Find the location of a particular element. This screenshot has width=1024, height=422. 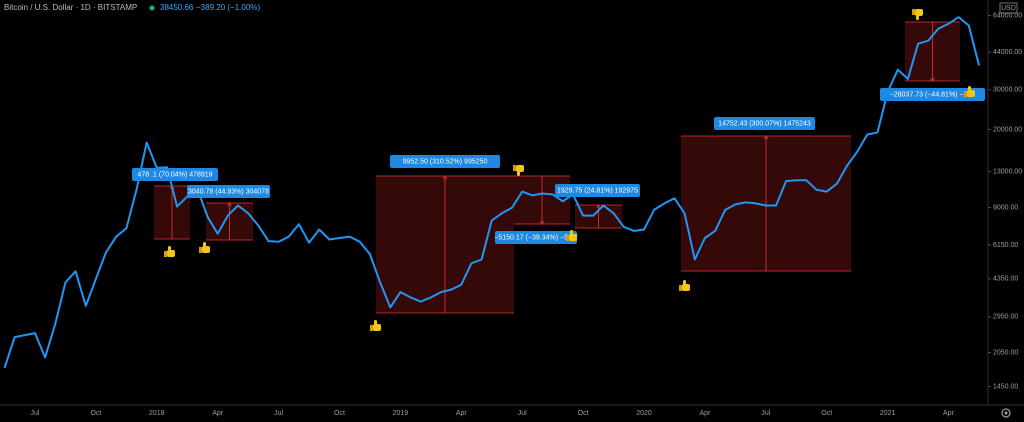

y-tick-label: 6150.00 is located at coordinates (1005, 245).